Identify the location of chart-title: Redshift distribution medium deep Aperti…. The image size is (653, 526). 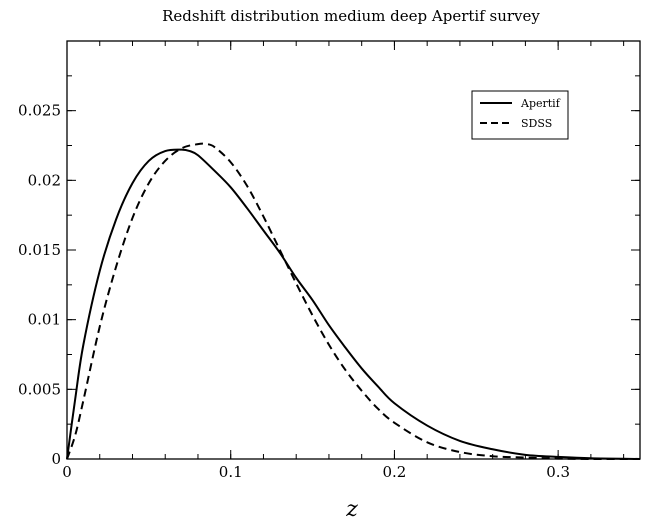
(351, 16).